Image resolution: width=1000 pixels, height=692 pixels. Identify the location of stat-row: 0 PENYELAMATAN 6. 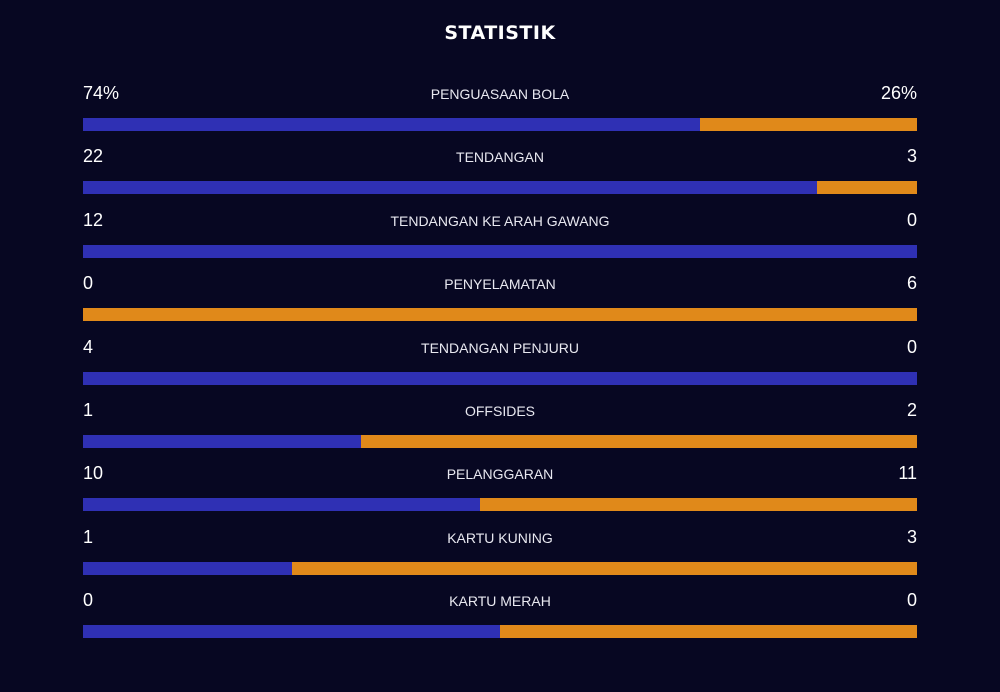
(500, 299).